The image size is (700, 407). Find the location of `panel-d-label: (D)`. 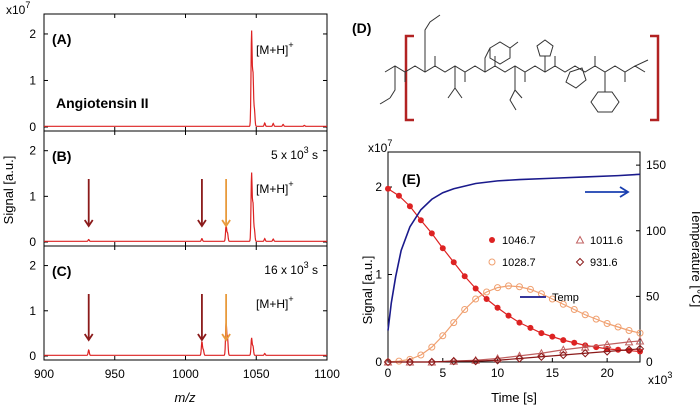

panel-d-label: (D) is located at coordinates (361, 28).